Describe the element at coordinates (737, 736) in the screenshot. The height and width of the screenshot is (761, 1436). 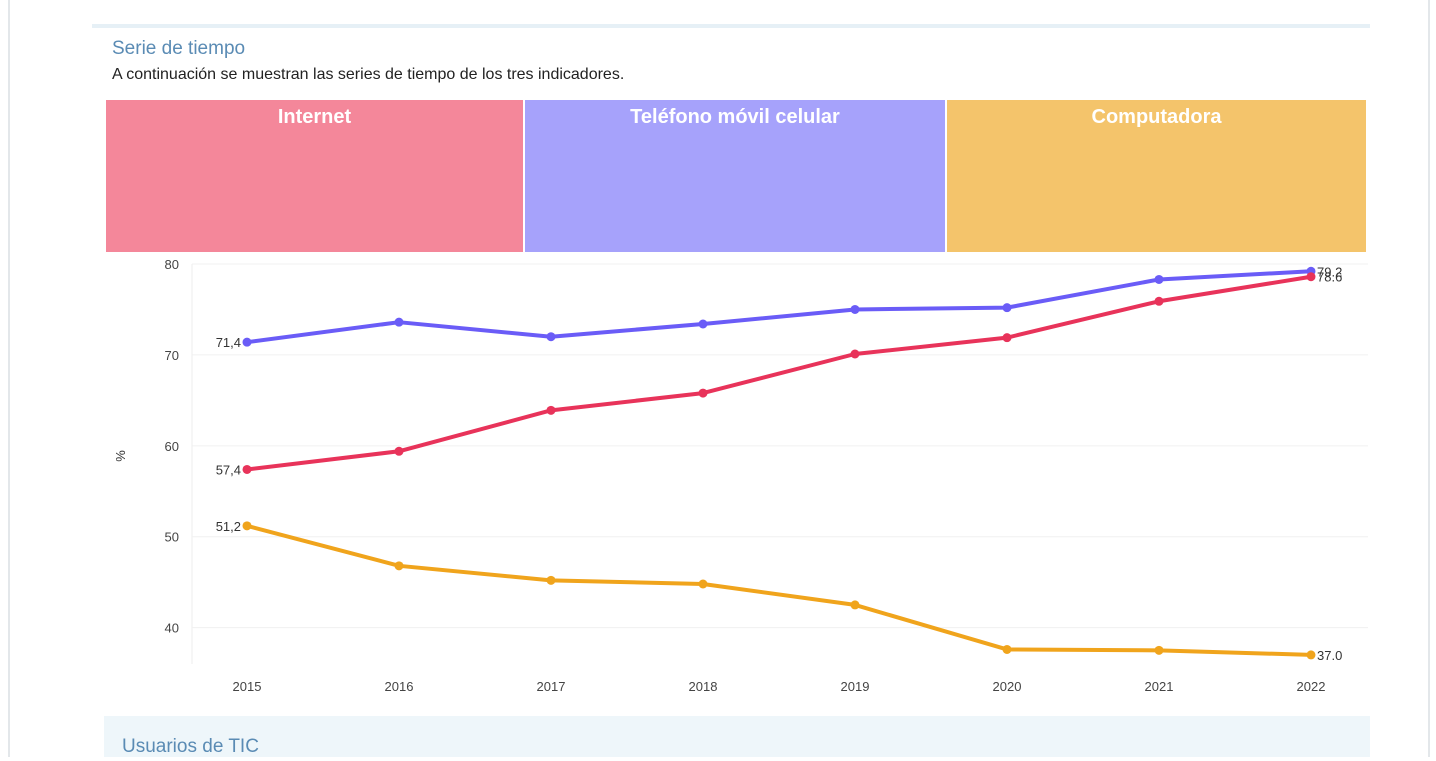
I see `tic-users-section: Usuarios de TIC` at that location.